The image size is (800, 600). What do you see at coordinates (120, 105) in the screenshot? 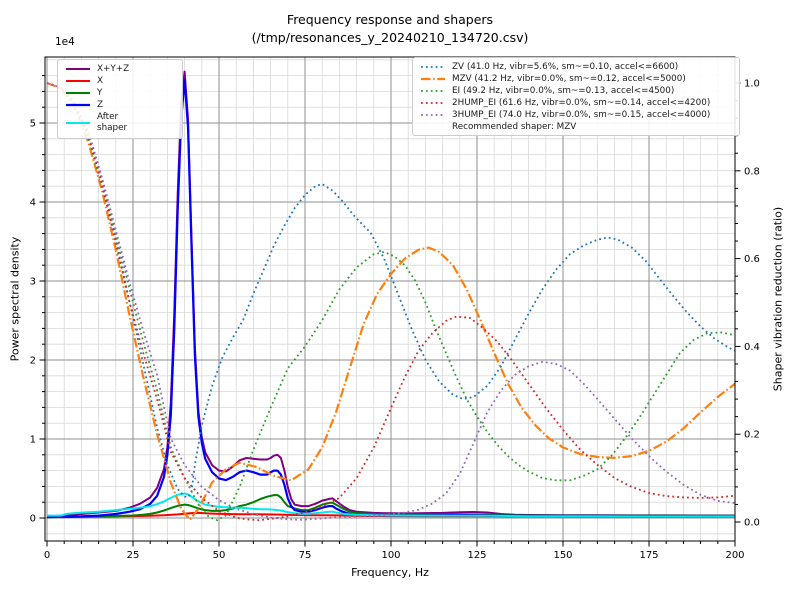
I see `legend-item-z: Z` at bounding box center [120, 105].